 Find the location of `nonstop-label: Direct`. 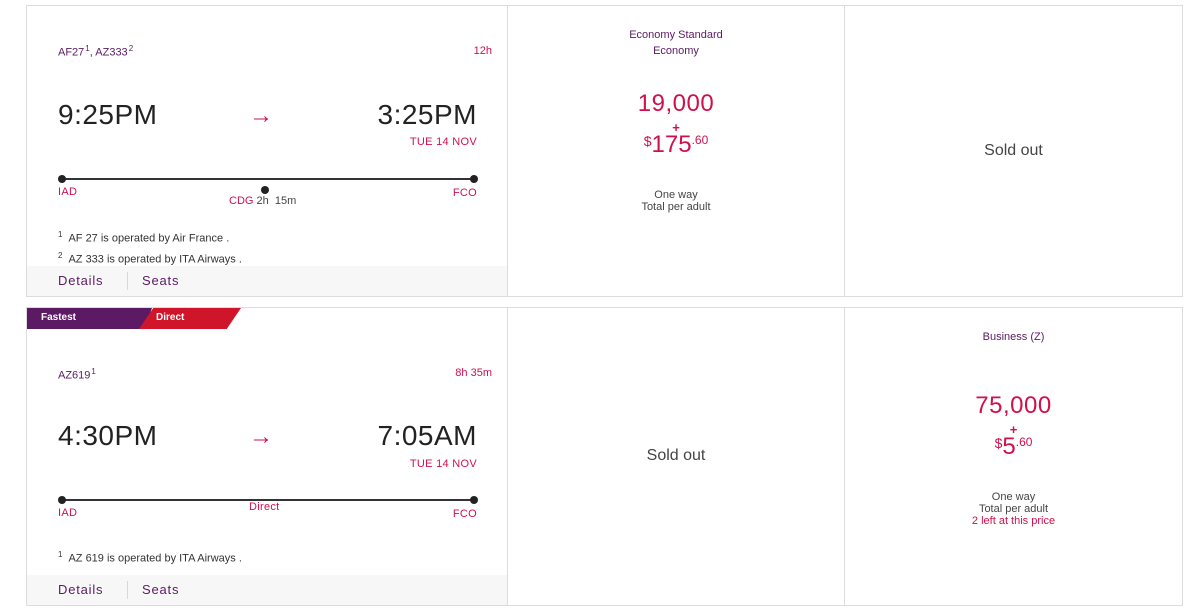

nonstop-label: Direct is located at coordinates (264, 507).